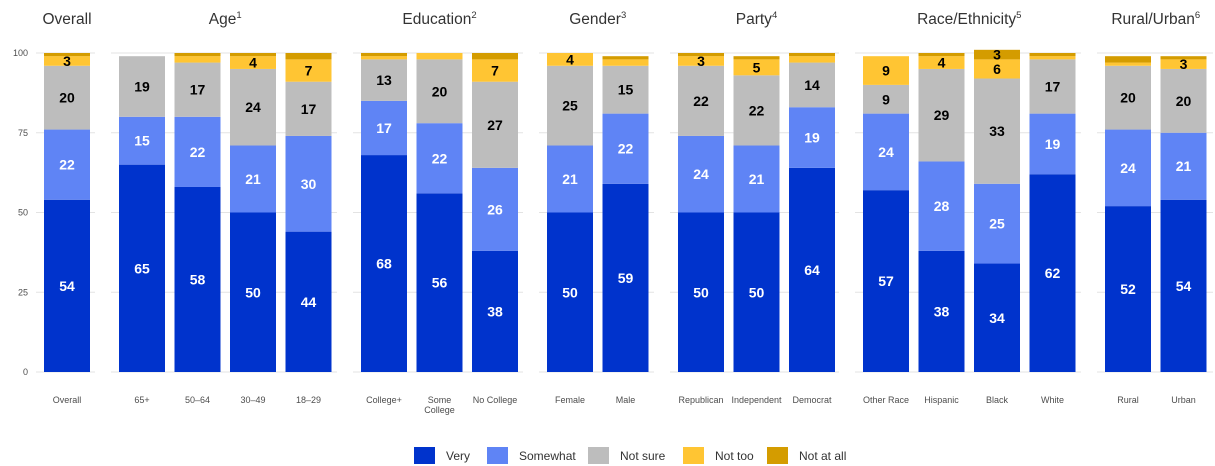 Image resolution: width=1215 pixels, height=466 pixels. Describe the element at coordinates (1183, 400) in the screenshot. I see `category-label: Urban` at that location.